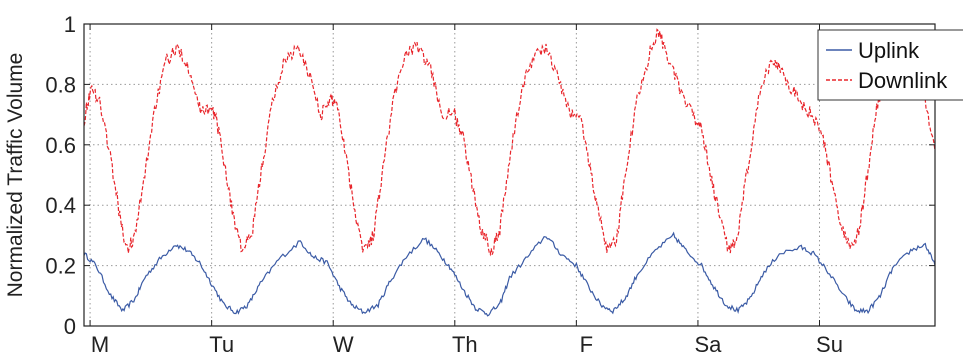 This screenshot has width=963, height=356. I want to click on legend-box, so click(890, 65).